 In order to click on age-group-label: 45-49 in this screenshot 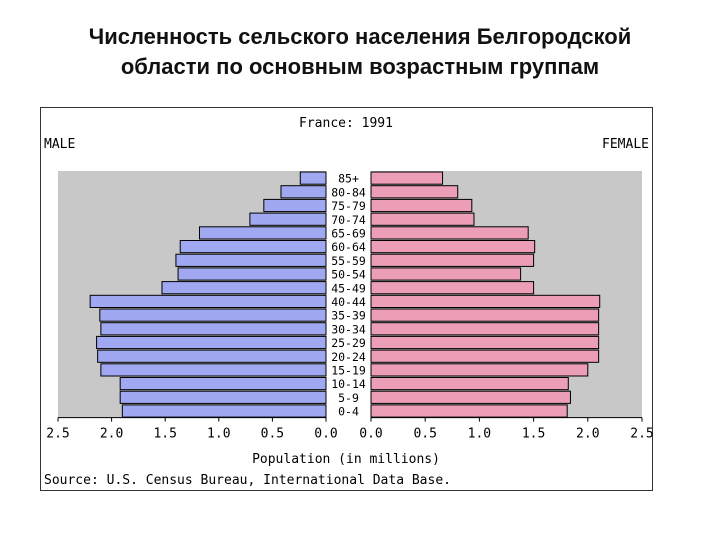, I will do `click(348, 288)`.